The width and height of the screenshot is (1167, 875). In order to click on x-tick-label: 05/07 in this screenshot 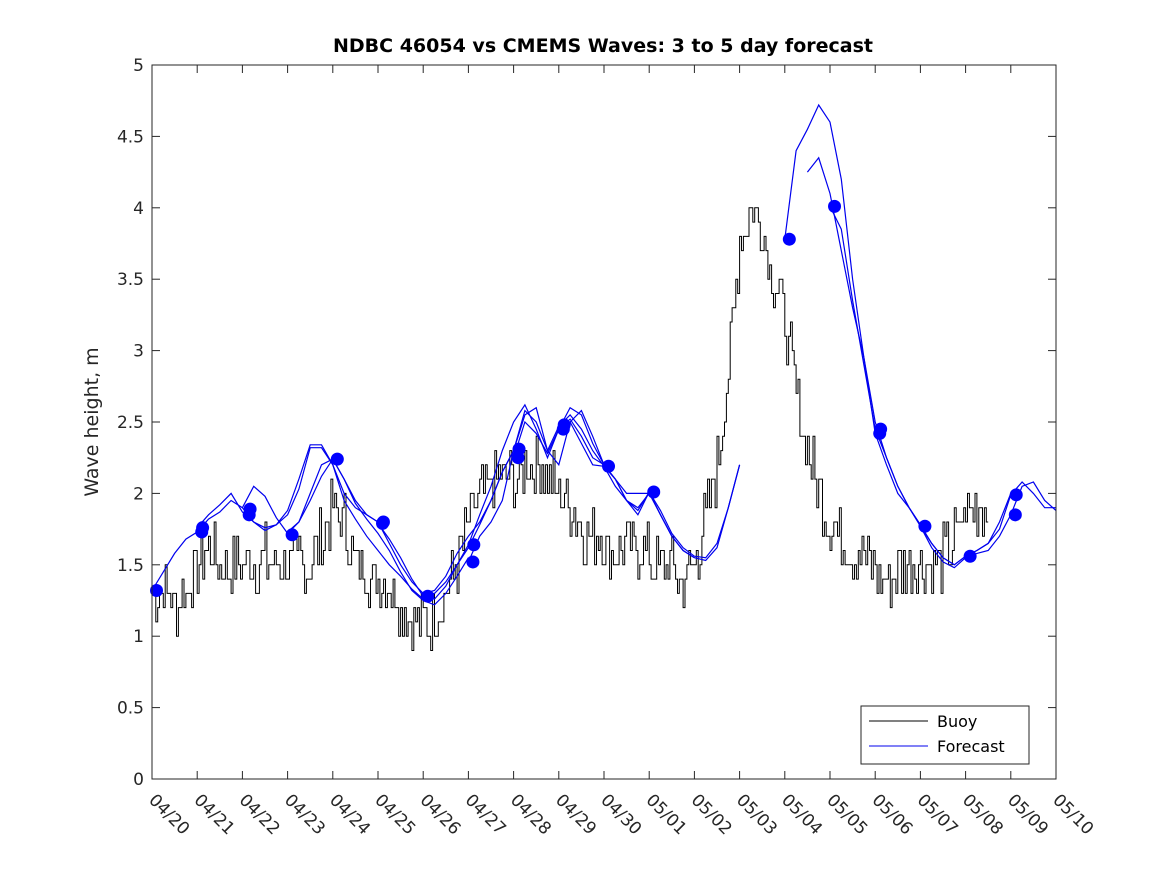, I will do `click(937, 814)`.